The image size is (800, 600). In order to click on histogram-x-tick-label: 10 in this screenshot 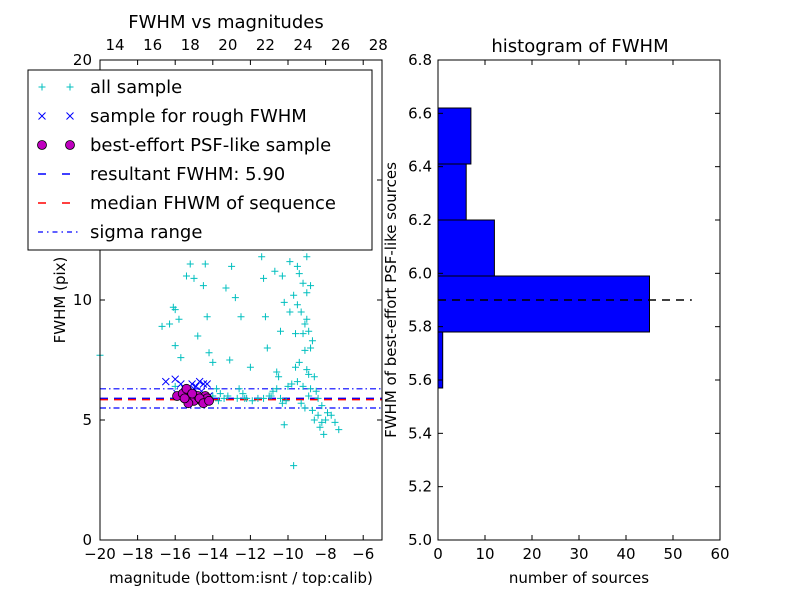, I will do `click(484, 554)`.